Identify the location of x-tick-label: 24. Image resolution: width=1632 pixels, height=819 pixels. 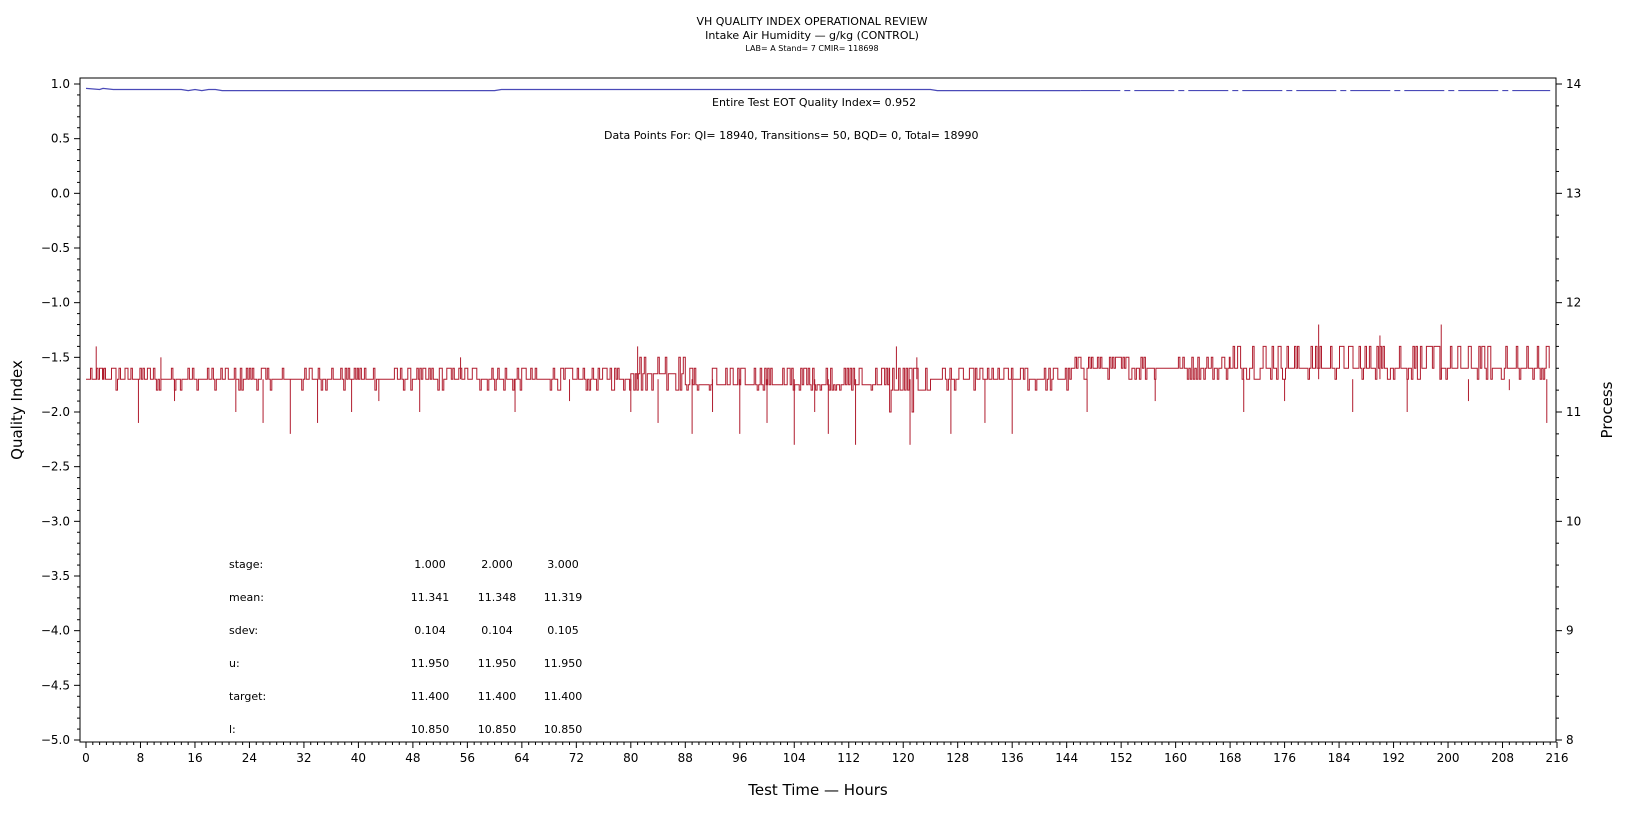
(249, 758).